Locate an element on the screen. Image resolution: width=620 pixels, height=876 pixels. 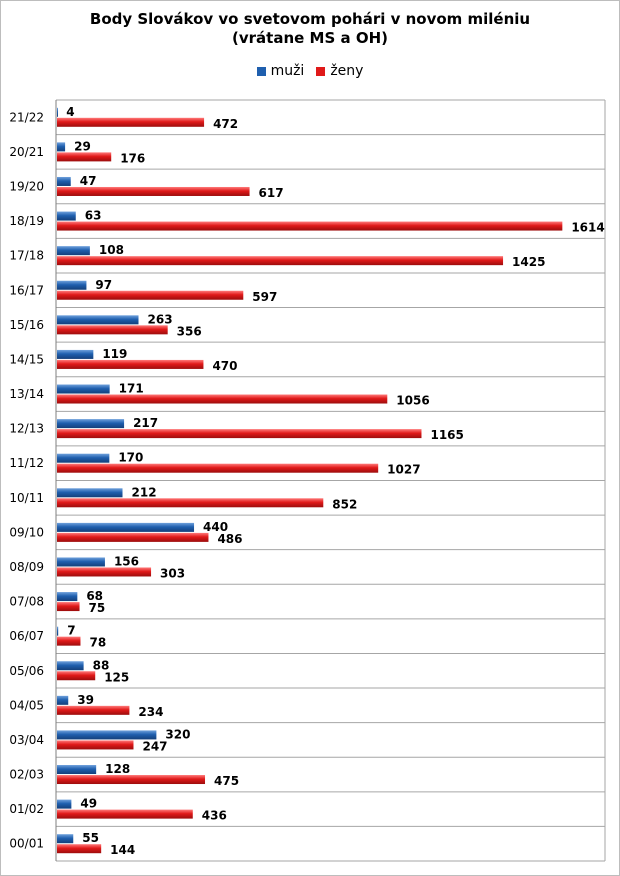
value-label-women: 1614 is located at coordinates (587, 228).